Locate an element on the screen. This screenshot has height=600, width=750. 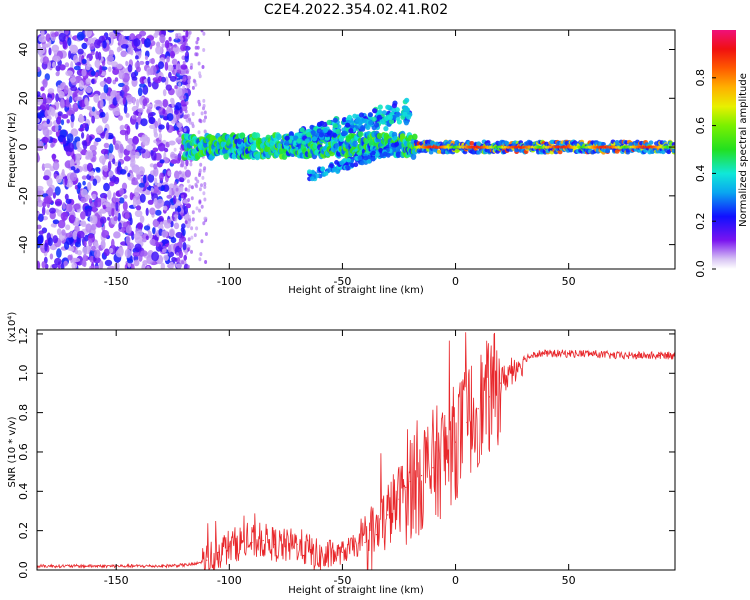
colorbar-tick-label: 0.8 is located at coordinates (700, 78).